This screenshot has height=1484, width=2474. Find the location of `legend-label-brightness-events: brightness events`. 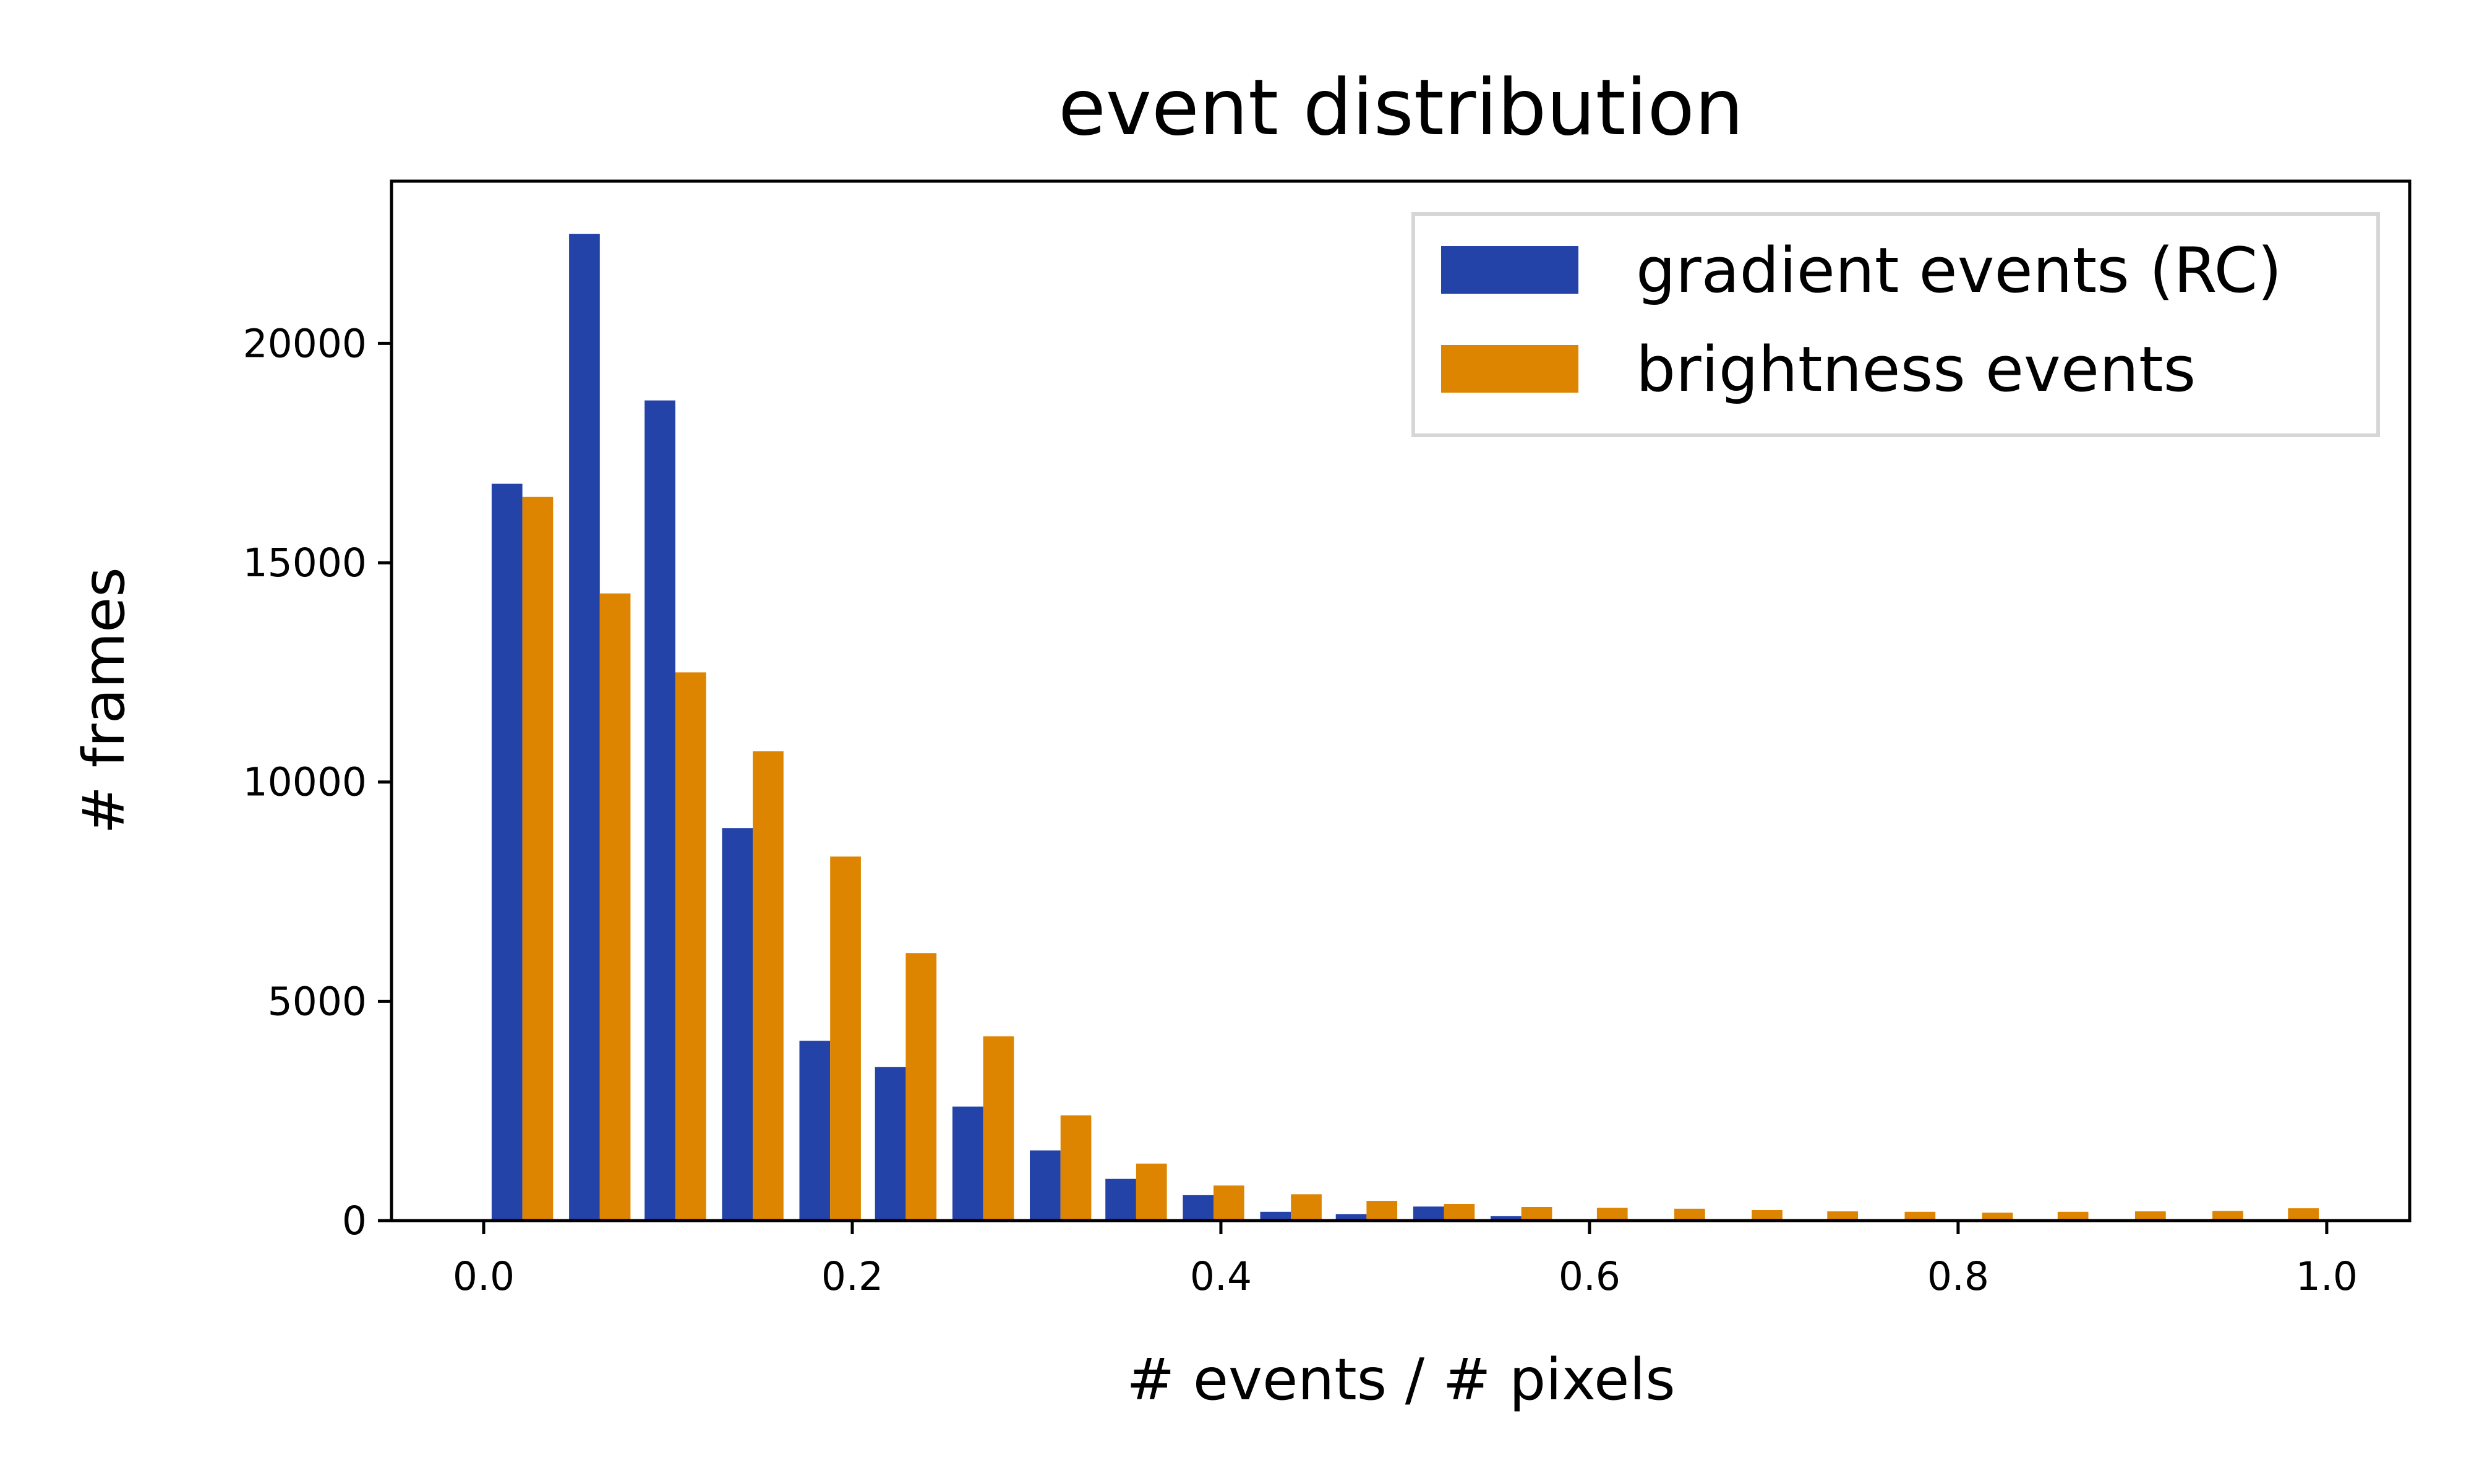

legend-label-brightness-events: brightness events is located at coordinates (1916, 369).